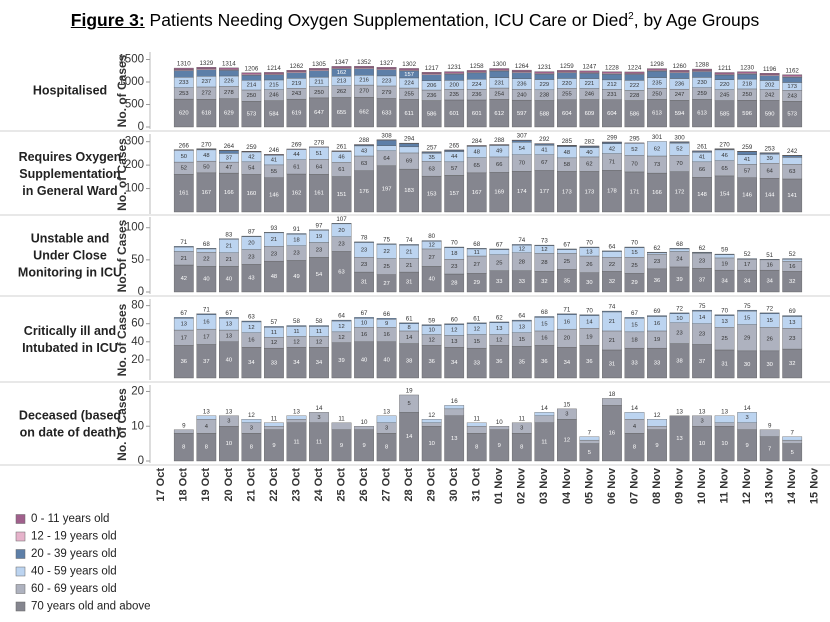 The width and height of the screenshot is (830, 622). What do you see at coordinates (386, 314) in the screenshot?
I see `total-label: 66` at bounding box center [386, 314].